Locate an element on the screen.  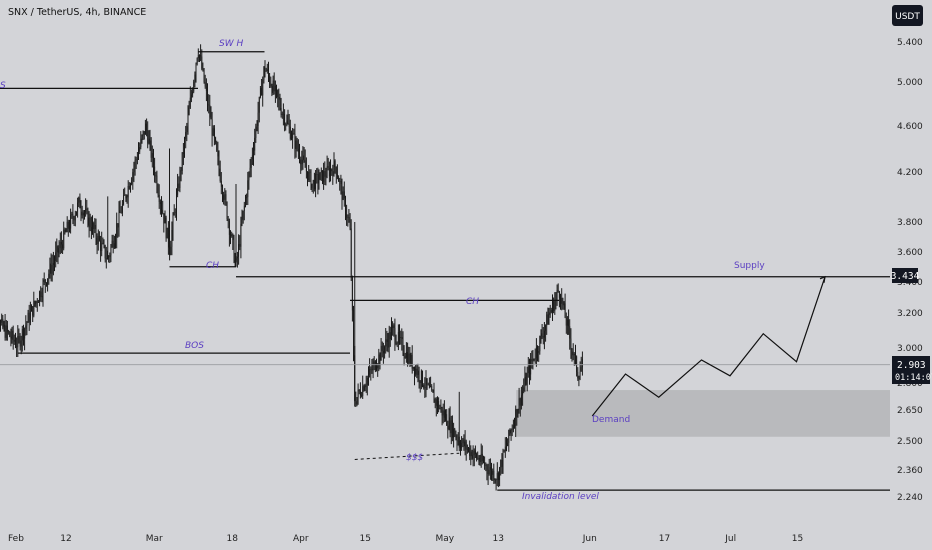
projection-path is located at coordinates (708, 346).